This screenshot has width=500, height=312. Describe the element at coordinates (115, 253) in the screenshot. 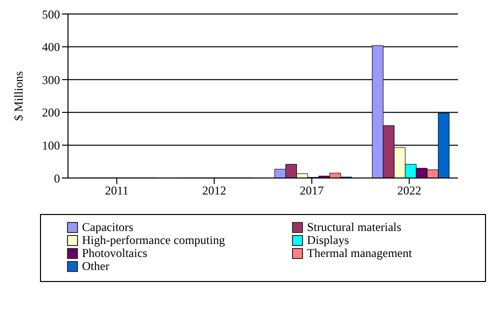

I see `legend-label: Photovoltaics` at that location.